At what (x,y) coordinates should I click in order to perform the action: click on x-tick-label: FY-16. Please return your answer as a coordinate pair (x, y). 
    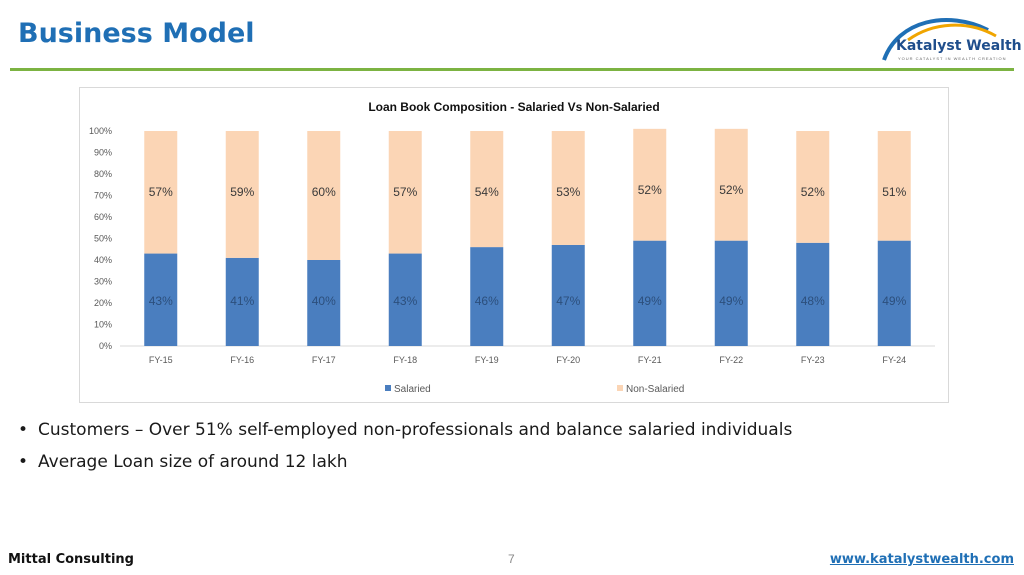
    Looking at the image, I should click on (242, 360).